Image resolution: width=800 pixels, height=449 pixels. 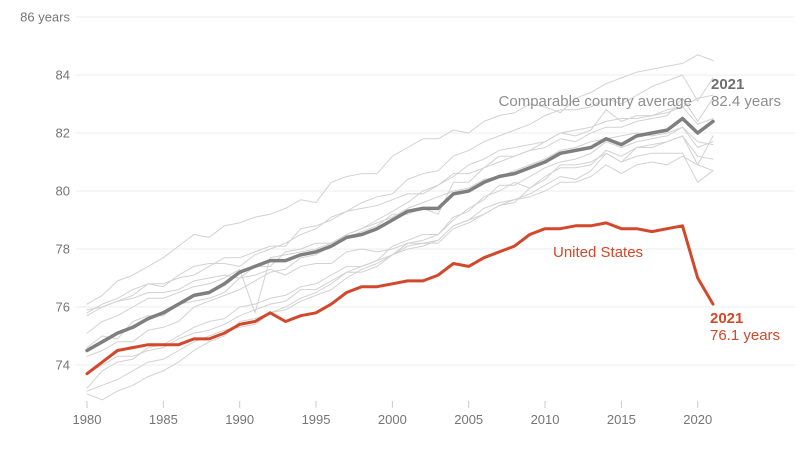 What do you see at coordinates (87, 419) in the screenshot?
I see `x-axis-tick-label: 1980` at bounding box center [87, 419].